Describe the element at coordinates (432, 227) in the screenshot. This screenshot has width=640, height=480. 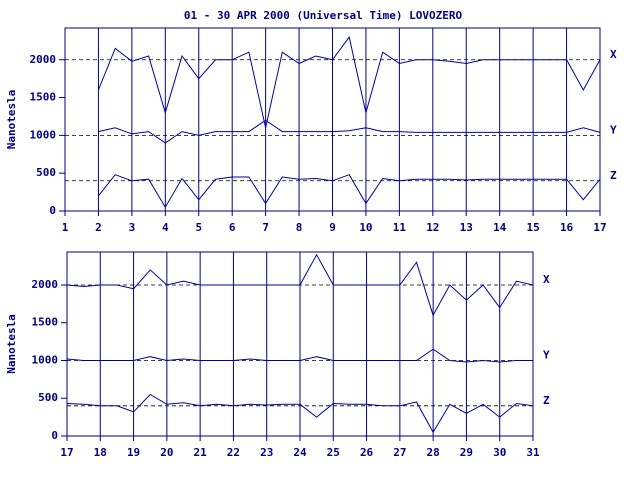
I see `x-tick-label: 12` at that location.